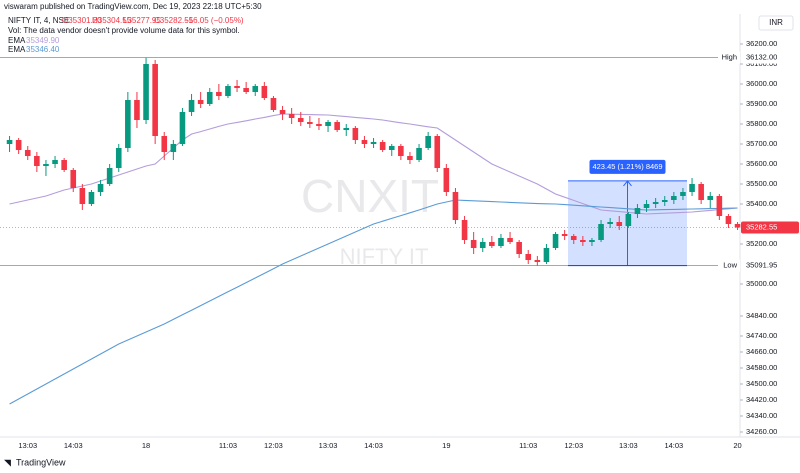  I want to click on measure-label-box, so click(627, 166).